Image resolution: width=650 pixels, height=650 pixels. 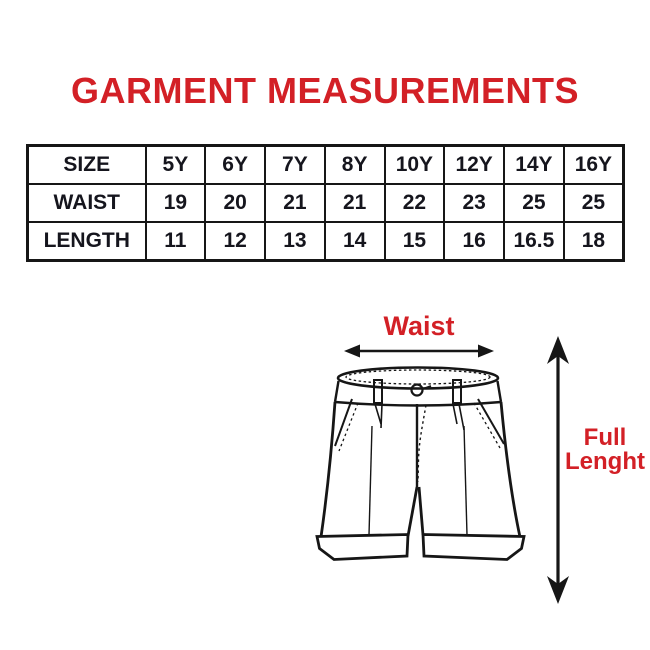 What do you see at coordinates (593, 241) in the screenshot?
I see `length-value-cell: 18` at bounding box center [593, 241].